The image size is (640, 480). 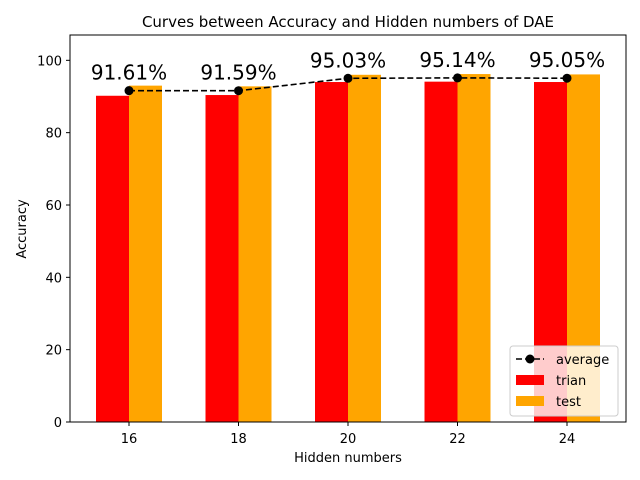 What do you see at coordinates (530, 359) in the screenshot?
I see `legend-marker` at bounding box center [530, 359].